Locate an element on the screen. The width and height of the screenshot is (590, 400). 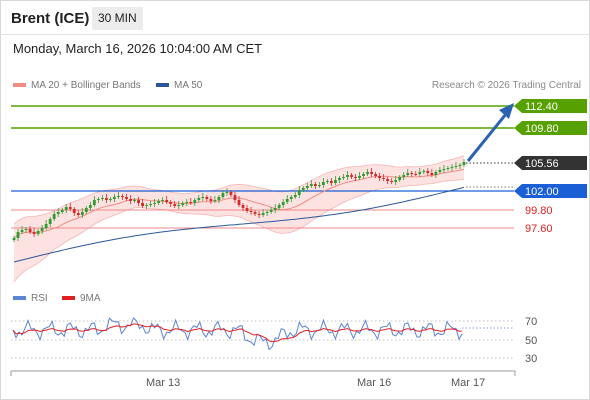
price-label-105-56: 105.56 is located at coordinates (550, 163).